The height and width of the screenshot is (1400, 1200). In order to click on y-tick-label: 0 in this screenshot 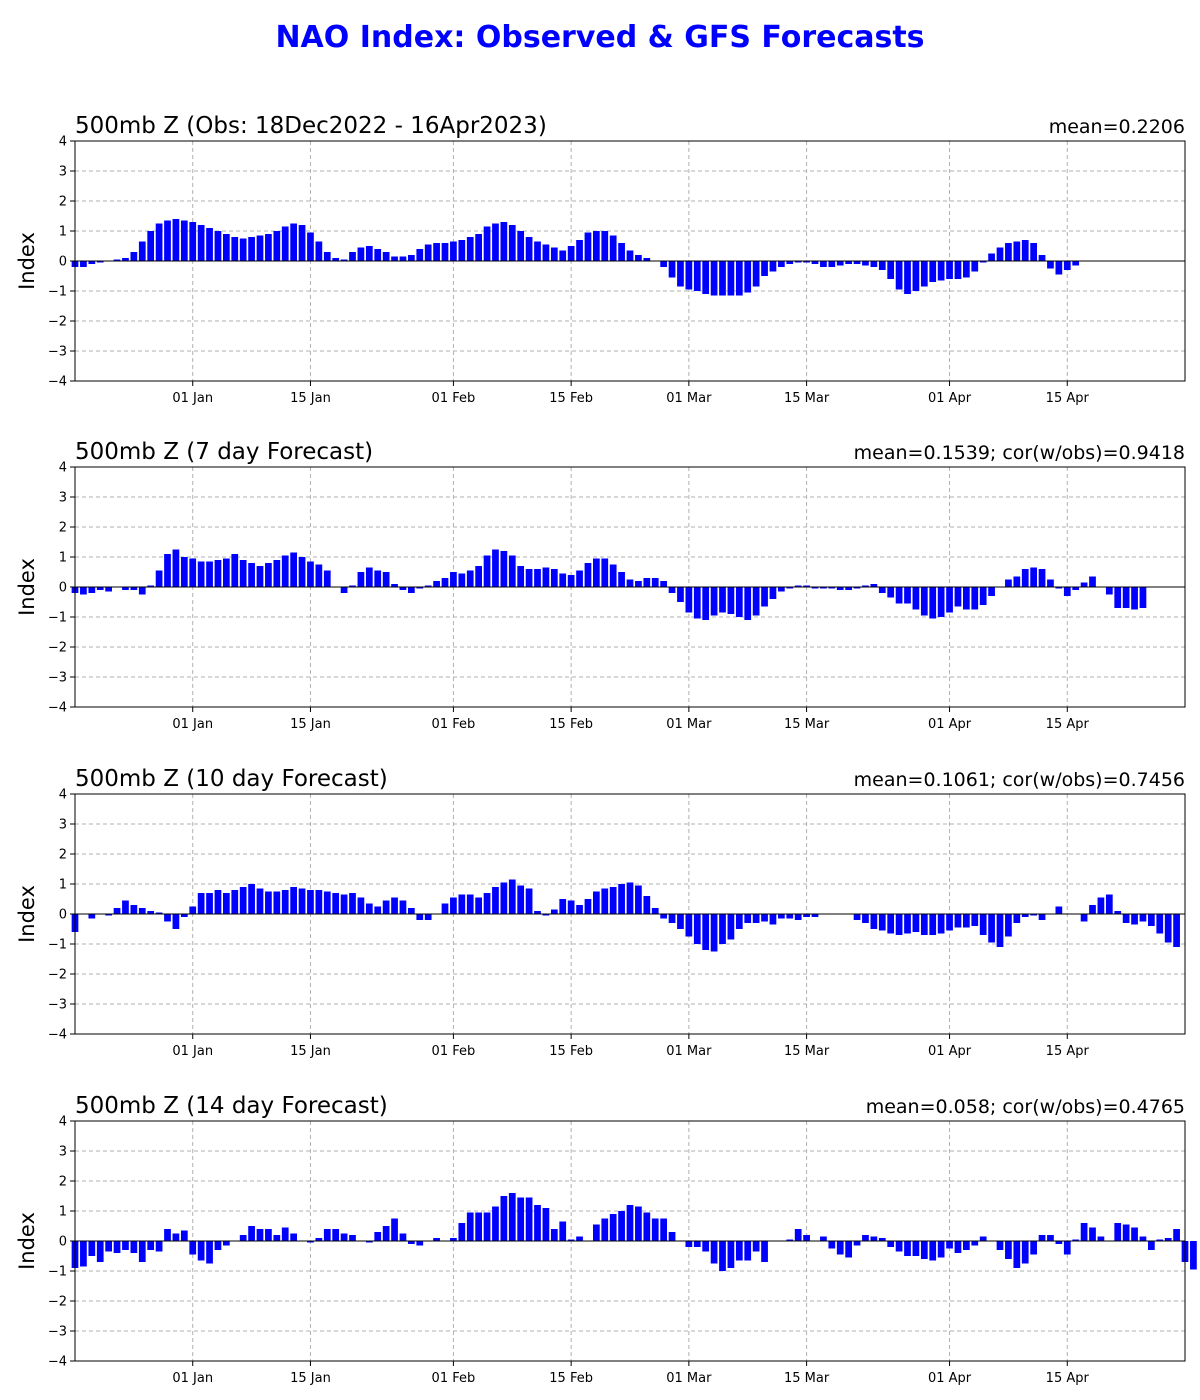, I will do `click(63, 915)`.